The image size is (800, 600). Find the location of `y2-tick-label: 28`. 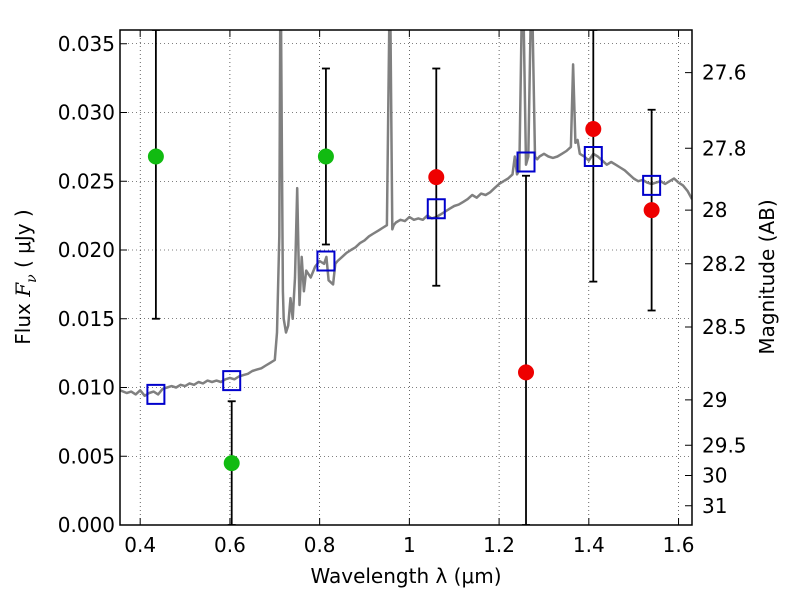

y2-tick-label: 28 is located at coordinates (714, 210).